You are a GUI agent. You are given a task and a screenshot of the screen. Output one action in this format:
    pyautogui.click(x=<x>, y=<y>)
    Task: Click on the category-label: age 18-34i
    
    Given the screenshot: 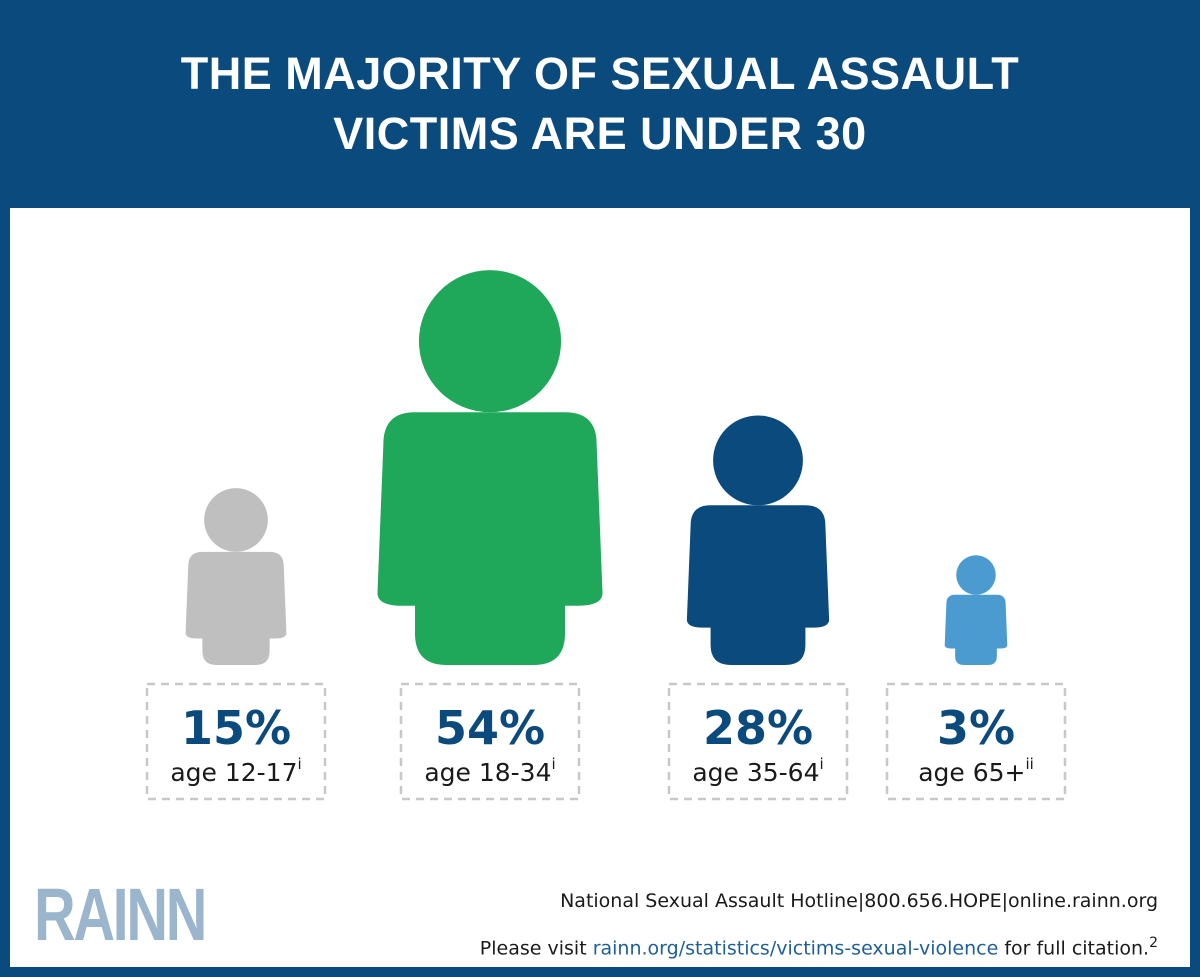 What is the action you would take?
    pyautogui.click(x=489, y=771)
    